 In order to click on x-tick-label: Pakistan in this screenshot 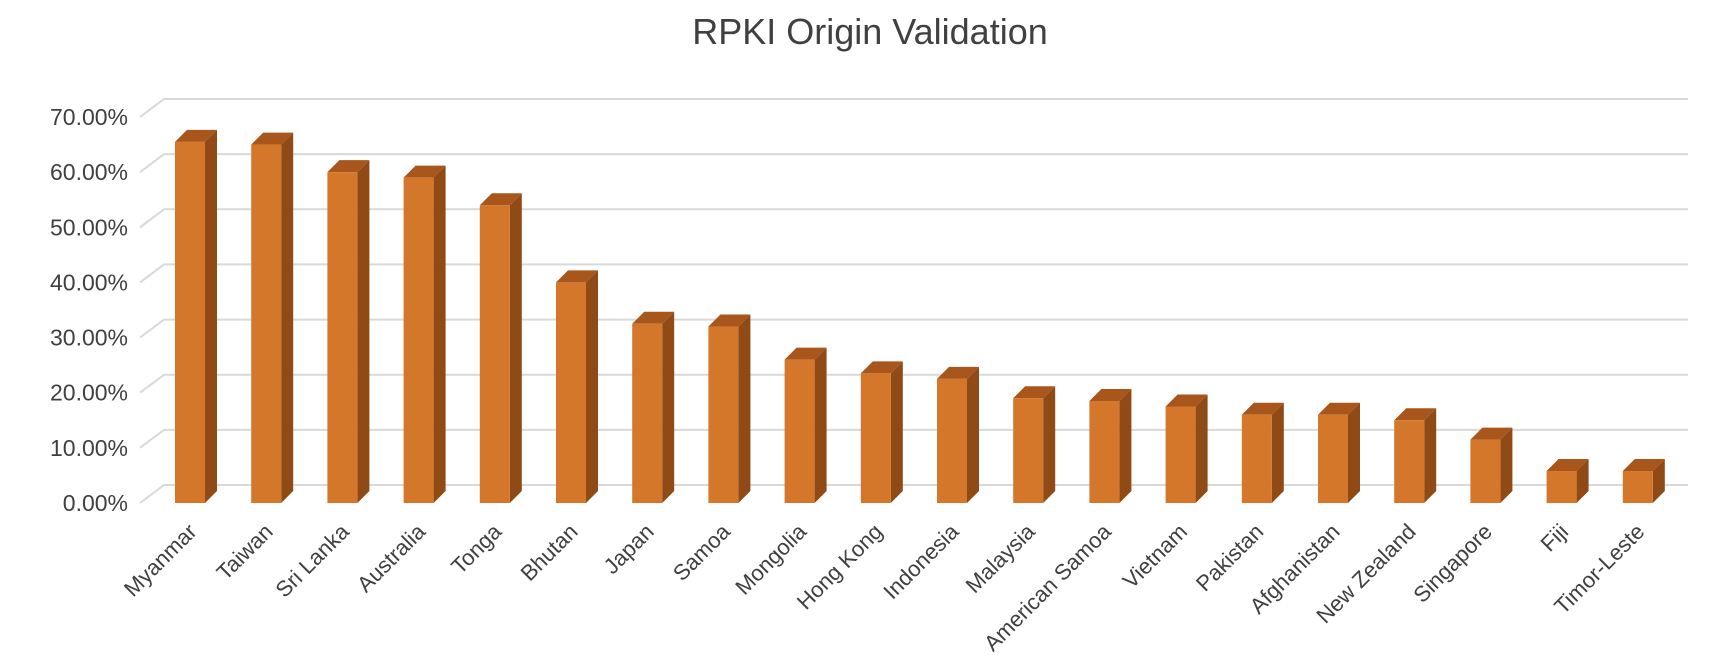, I will do `click(1229, 557)`.